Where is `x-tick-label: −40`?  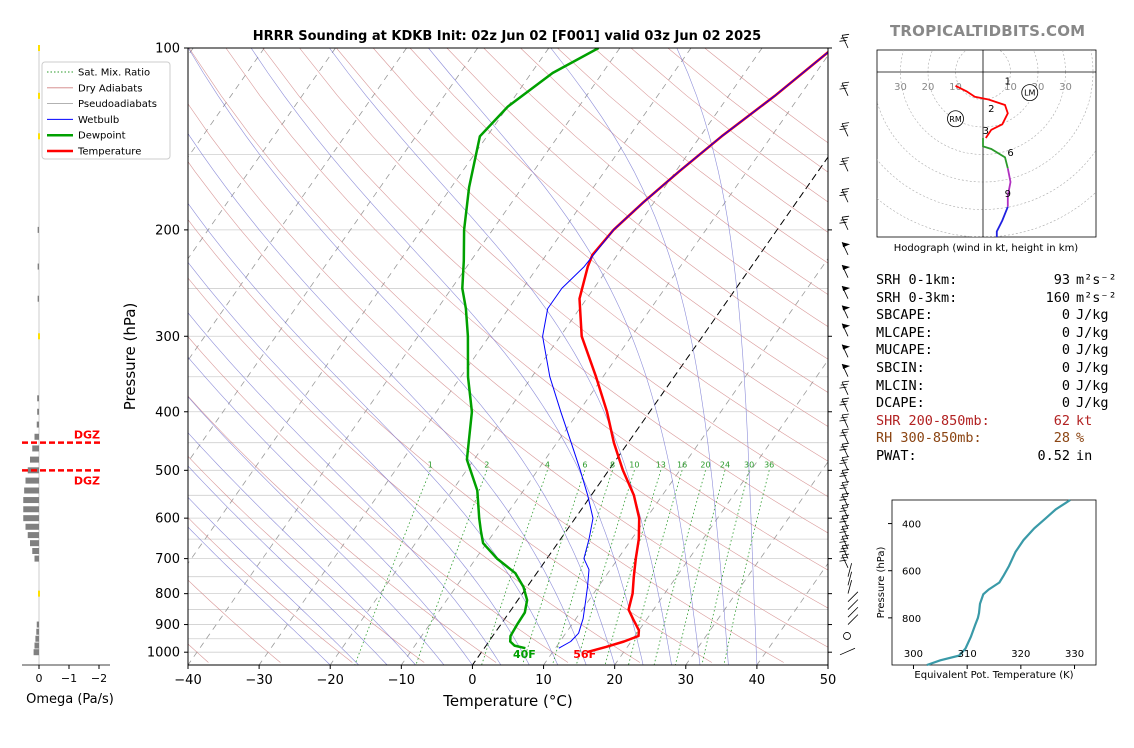 x-tick-label: −40 is located at coordinates (187, 680).